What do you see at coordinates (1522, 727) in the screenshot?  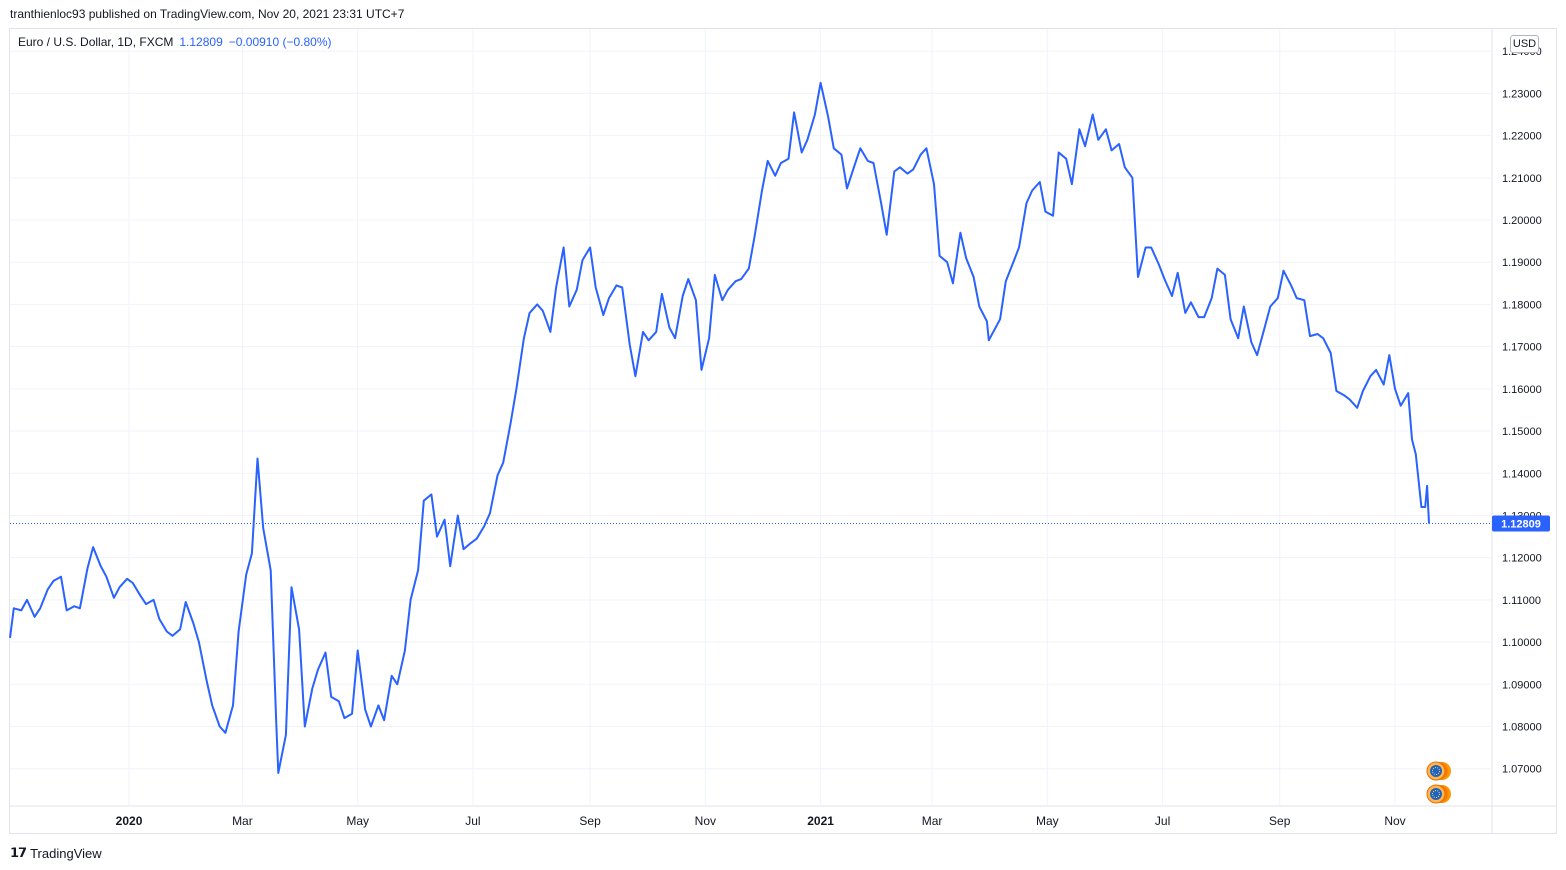 I see `y-tick-label: 1.08000` at bounding box center [1522, 727].